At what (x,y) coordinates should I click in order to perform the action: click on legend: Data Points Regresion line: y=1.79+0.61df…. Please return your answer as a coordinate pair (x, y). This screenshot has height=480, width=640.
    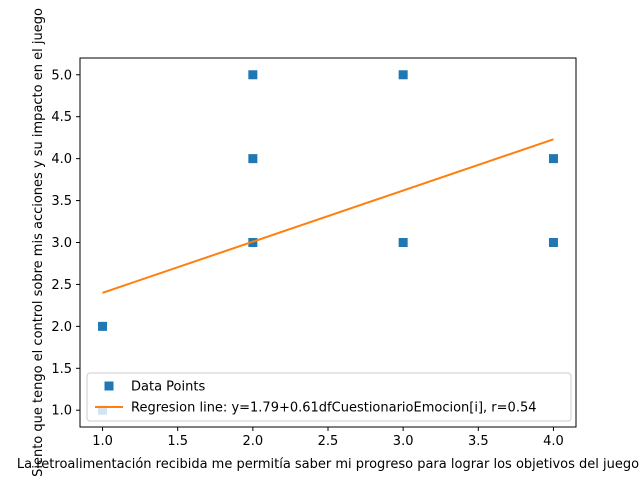
    Looking at the image, I should click on (329, 397).